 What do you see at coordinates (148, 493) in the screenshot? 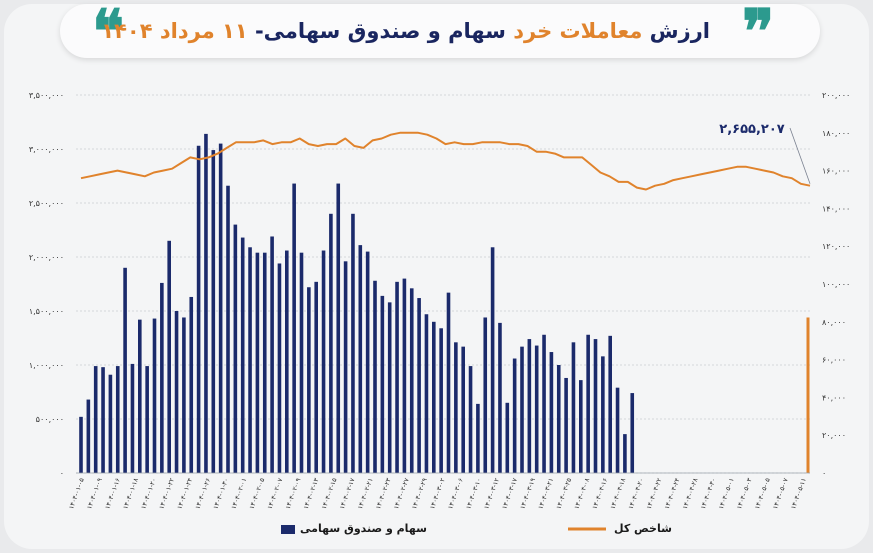
I see `x-tick-label: ۱۴۰۴-۰۱-۲۰` at bounding box center [148, 493].